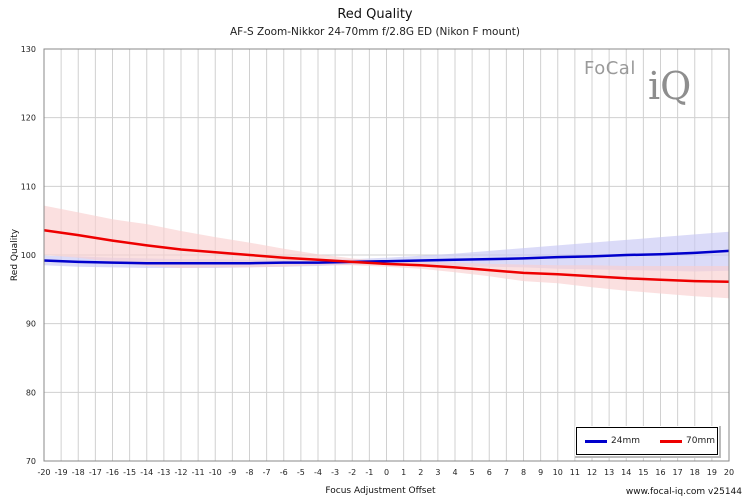  I want to click on x-axis-label: Focus Adjustment Offset, so click(380, 491).